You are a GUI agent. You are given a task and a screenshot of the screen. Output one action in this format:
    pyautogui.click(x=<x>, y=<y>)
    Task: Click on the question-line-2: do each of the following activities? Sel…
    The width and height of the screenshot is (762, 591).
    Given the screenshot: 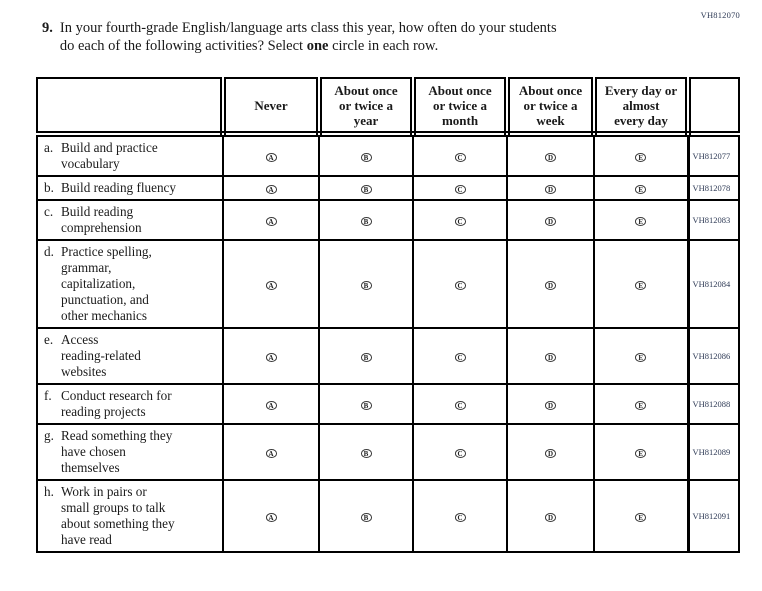 What is the action you would take?
    pyautogui.click(x=249, y=45)
    